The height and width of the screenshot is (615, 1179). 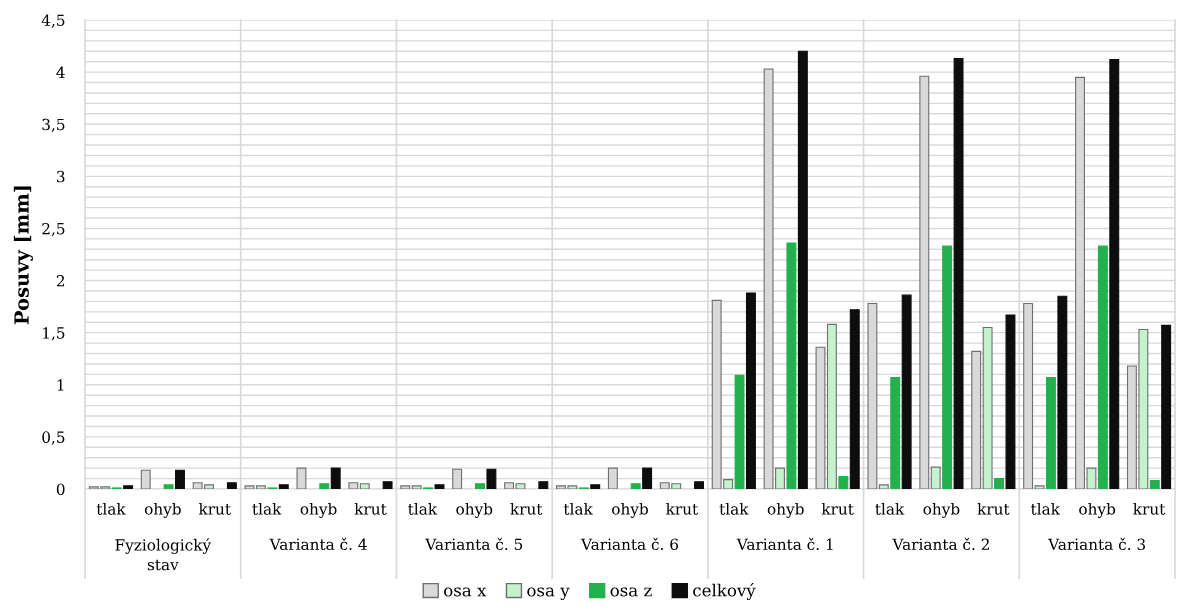 I want to click on text: Varianta č. 3, so click(x=1096, y=544).